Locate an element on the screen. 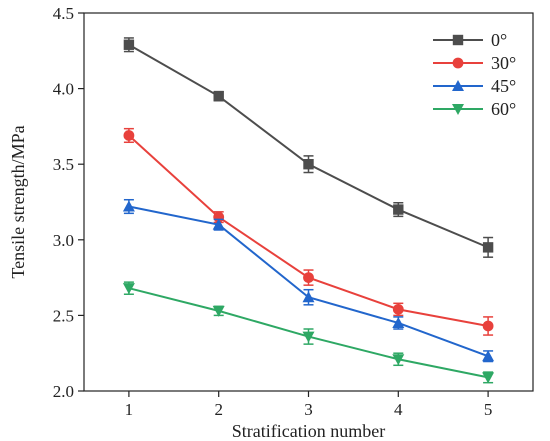 This screenshot has height=441, width=550. legend-item: 0° is located at coordinates (470, 40).